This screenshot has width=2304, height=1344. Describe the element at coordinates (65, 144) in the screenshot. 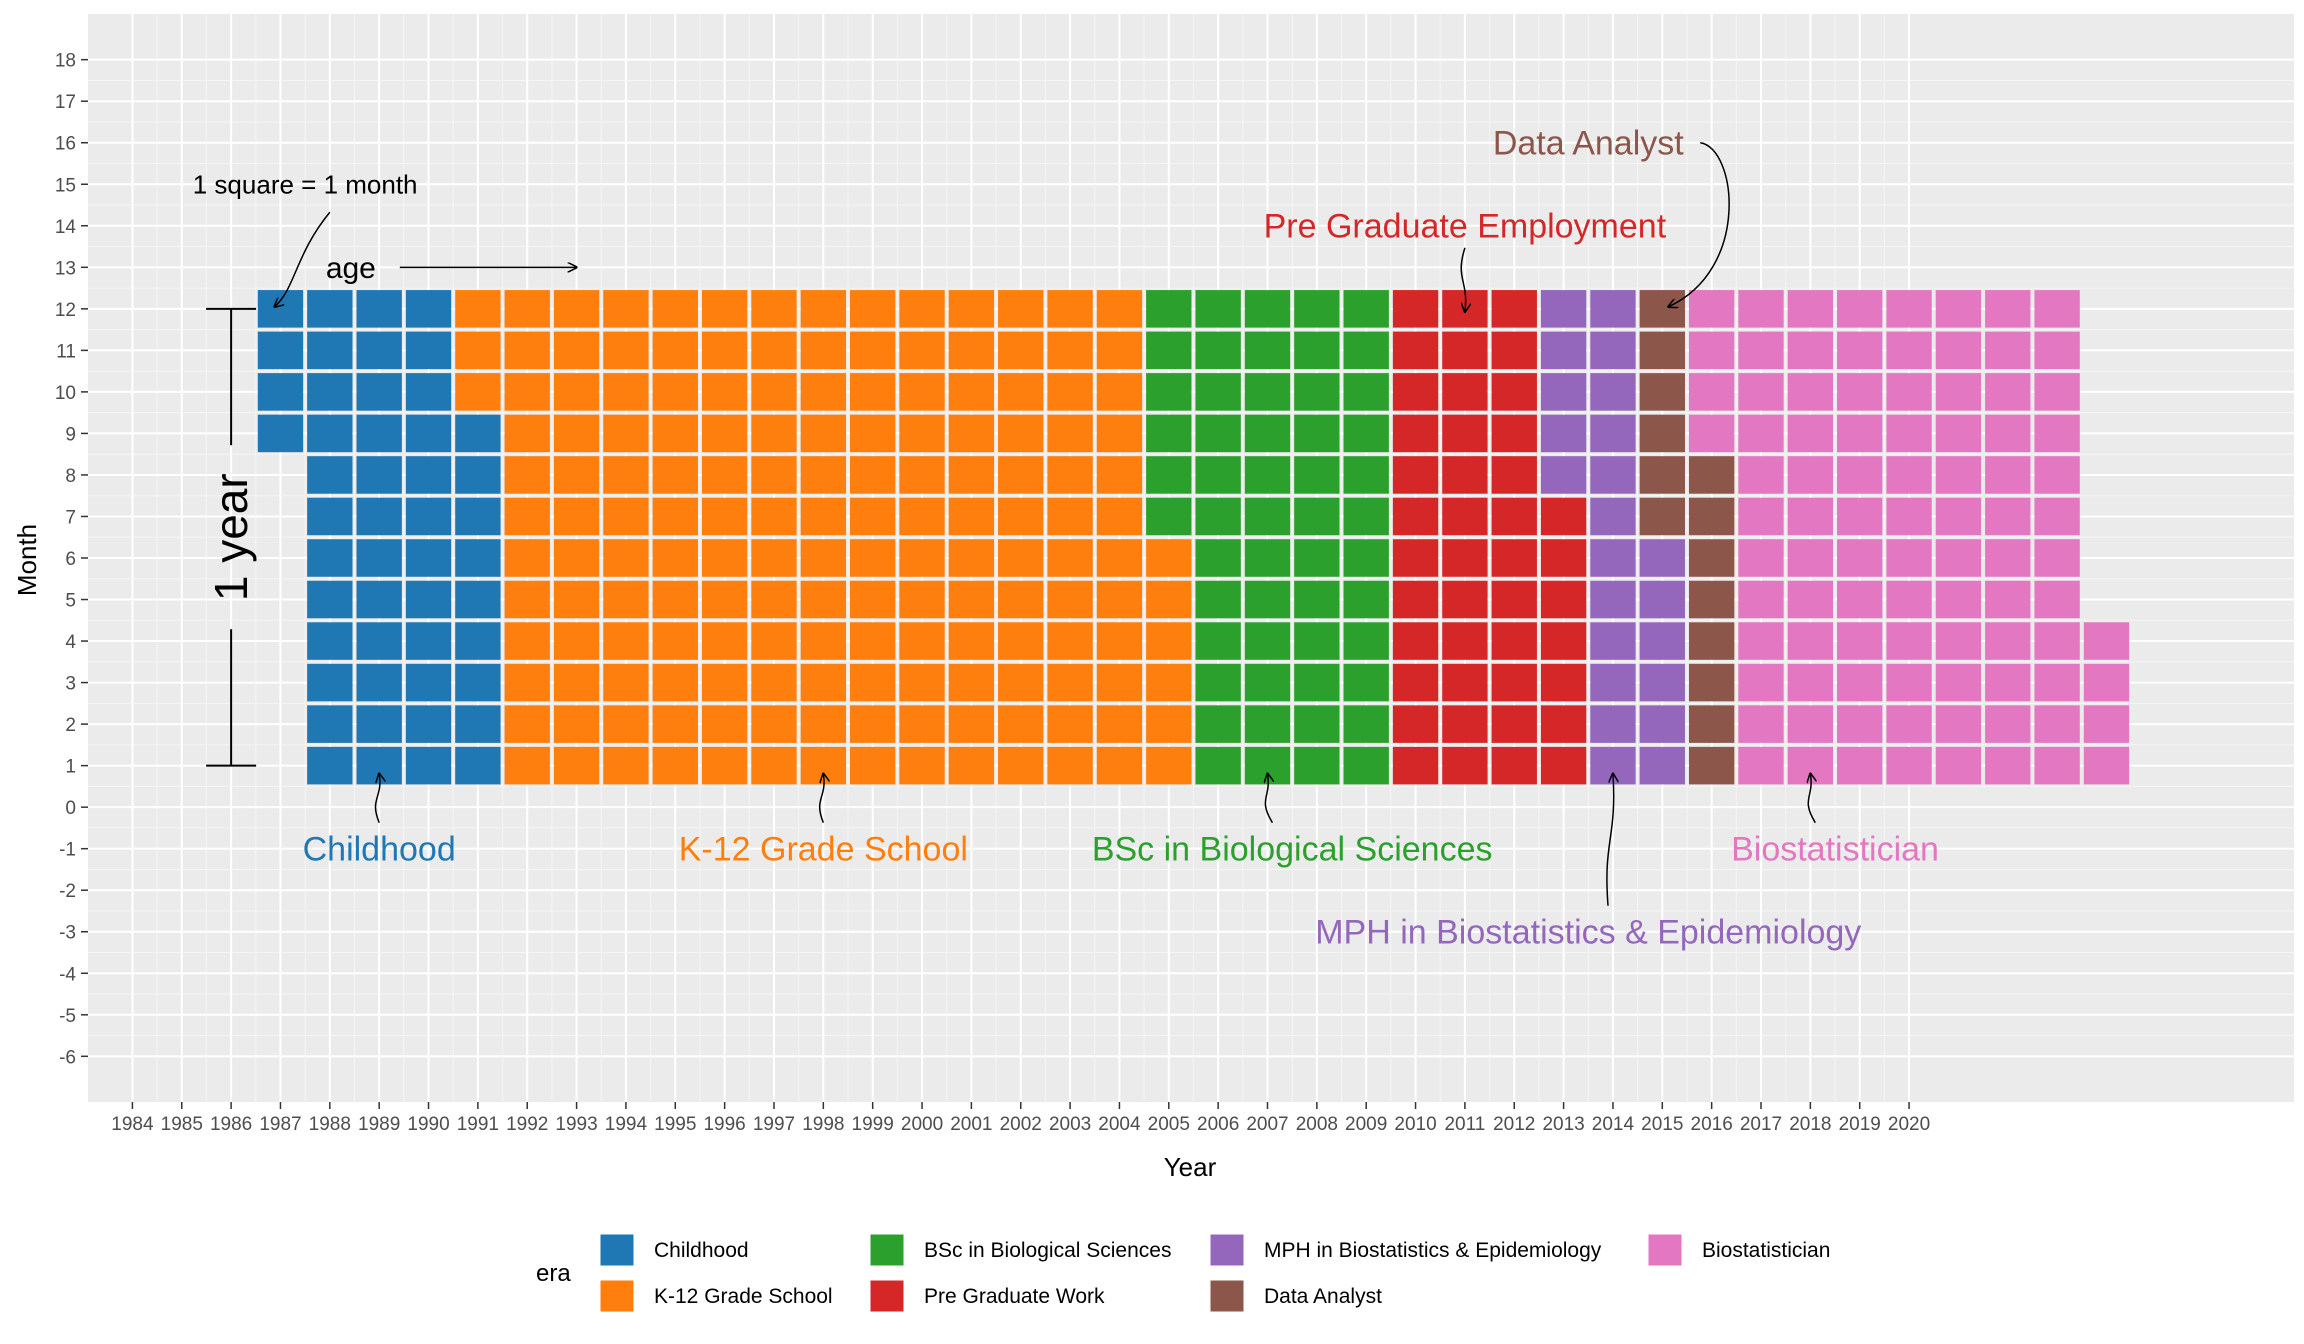

I see `y-tick-label: 16` at that location.